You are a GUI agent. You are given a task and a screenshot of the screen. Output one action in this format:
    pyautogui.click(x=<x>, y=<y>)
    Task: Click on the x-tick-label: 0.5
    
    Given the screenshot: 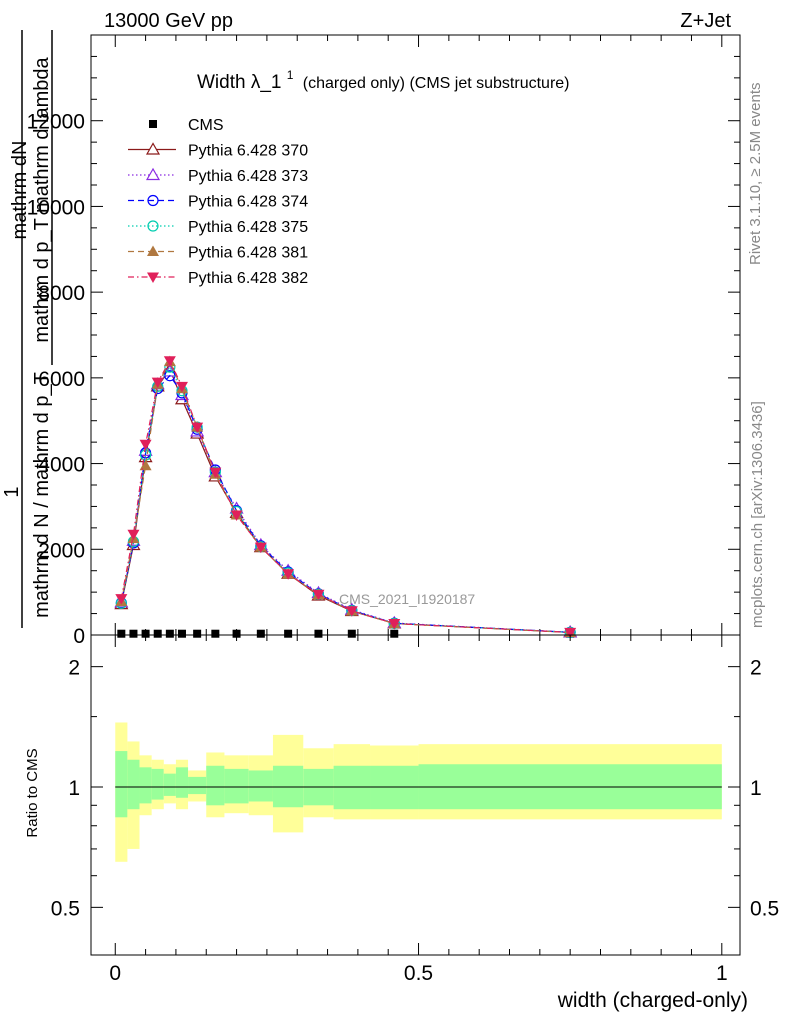 What is the action you would take?
    pyautogui.click(x=418, y=973)
    